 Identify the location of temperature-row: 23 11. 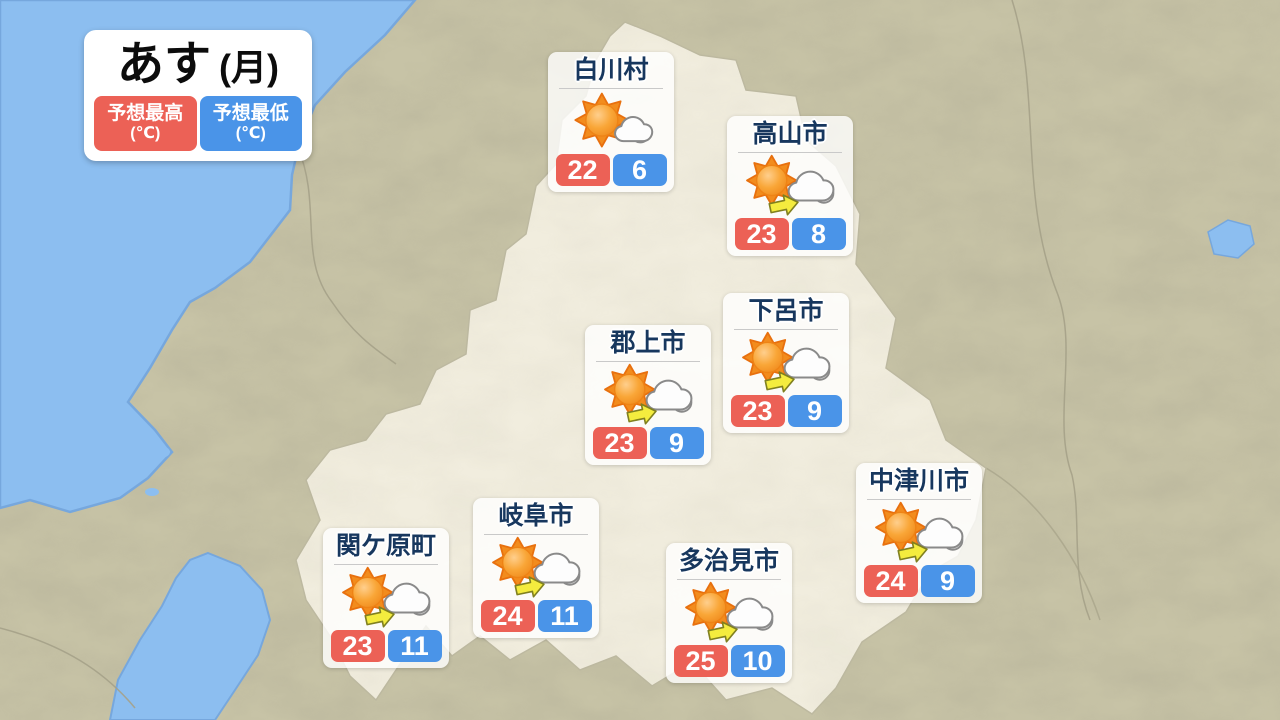
(386, 645).